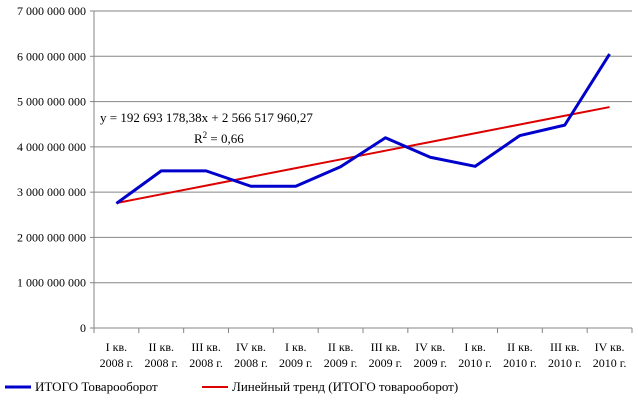  I want to click on legend-label-0: ИТОГО Товарооборот, so click(96, 386).